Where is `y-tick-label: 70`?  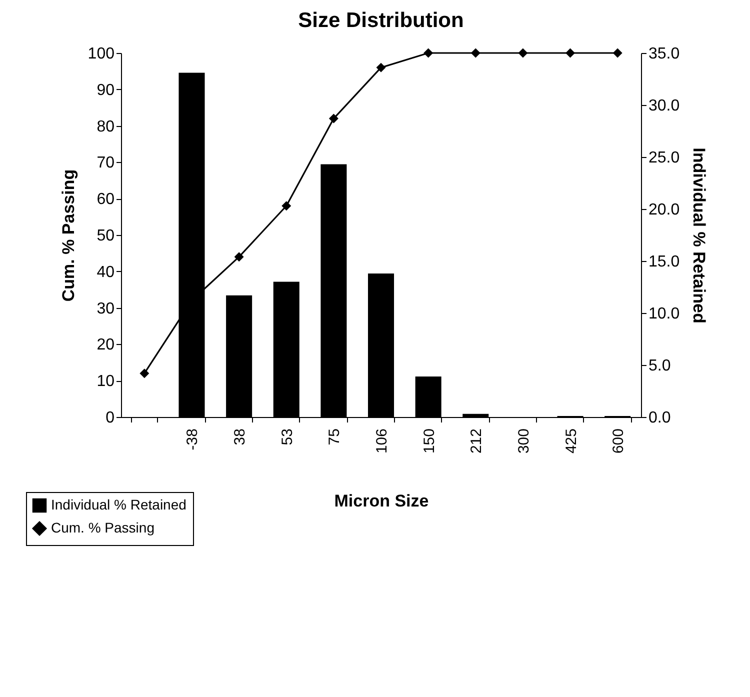 y-tick-label: 70 is located at coordinates (105, 163).